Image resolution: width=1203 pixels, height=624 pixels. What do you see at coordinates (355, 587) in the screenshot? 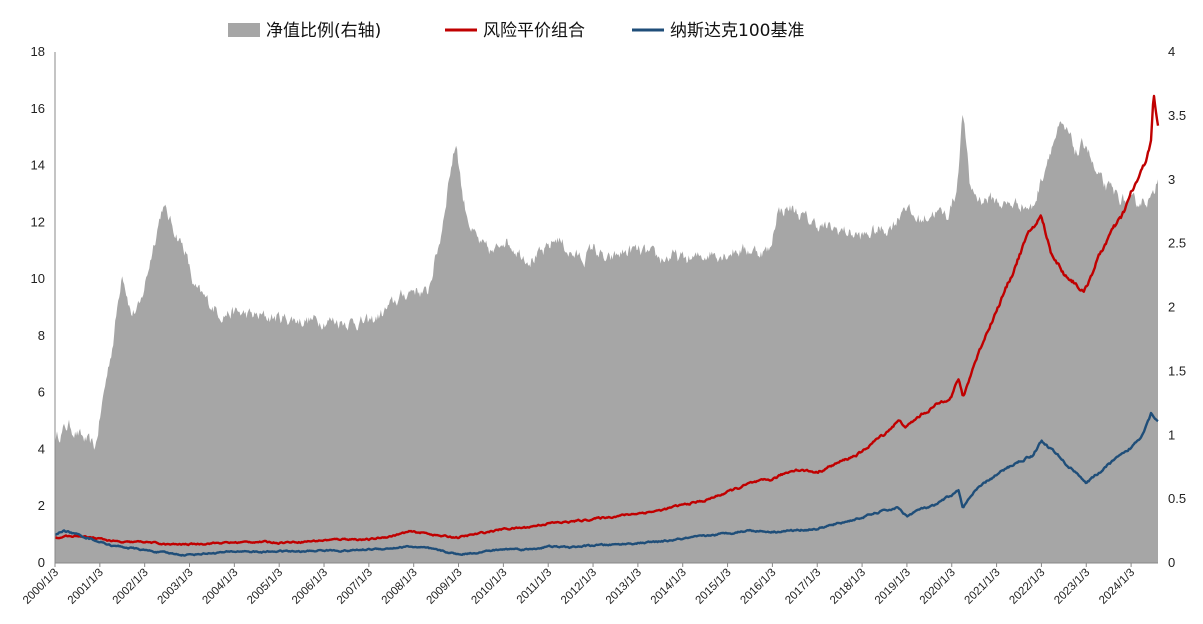
I see `x-tick-label: 2007/1/3` at bounding box center [355, 587].